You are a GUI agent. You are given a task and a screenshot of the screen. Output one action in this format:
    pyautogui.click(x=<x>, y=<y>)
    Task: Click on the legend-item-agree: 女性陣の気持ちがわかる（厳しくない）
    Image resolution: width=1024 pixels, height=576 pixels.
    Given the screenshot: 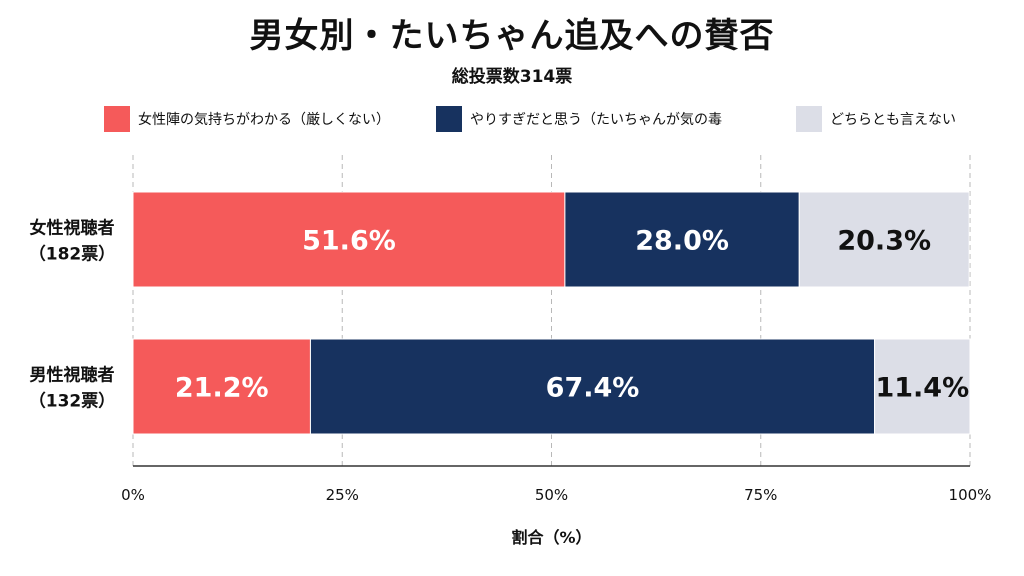 What is the action you would take?
    pyautogui.click(x=247, y=119)
    